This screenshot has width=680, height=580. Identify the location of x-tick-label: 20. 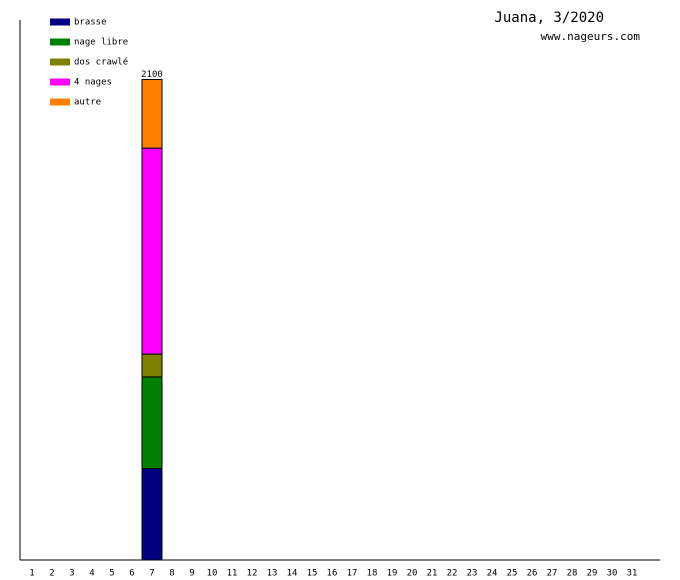
(412, 574).